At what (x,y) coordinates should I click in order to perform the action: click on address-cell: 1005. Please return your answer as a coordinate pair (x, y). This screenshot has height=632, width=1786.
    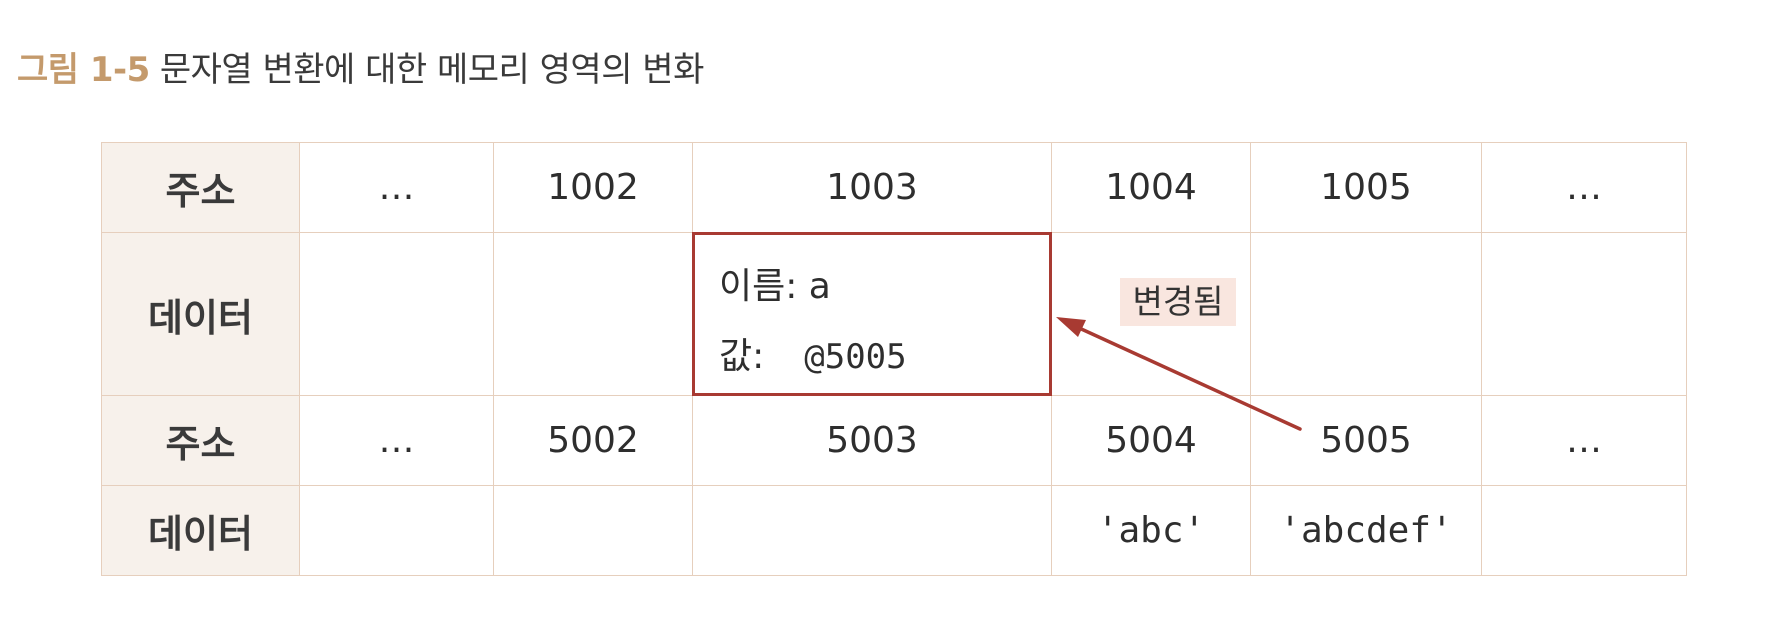
    Looking at the image, I should click on (1366, 187).